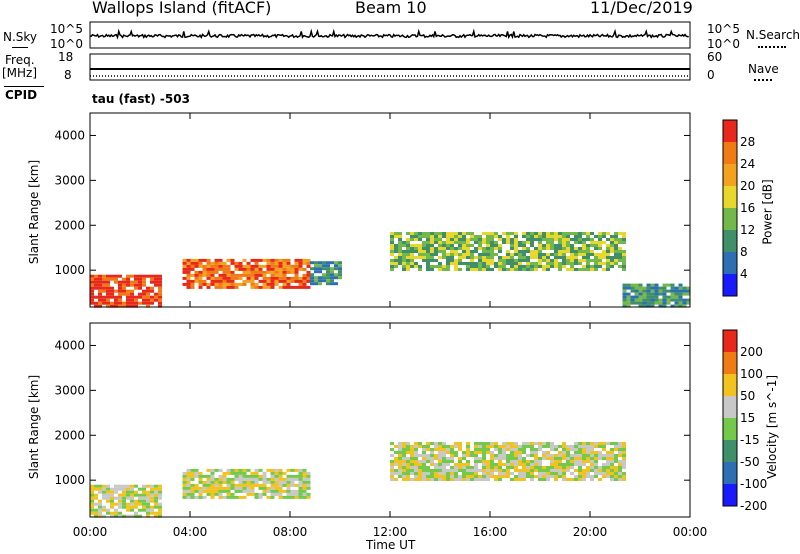  Describe the element at coordinates (69, 390) in the screenshot. I see `y-tick-label: 3000` at that location.